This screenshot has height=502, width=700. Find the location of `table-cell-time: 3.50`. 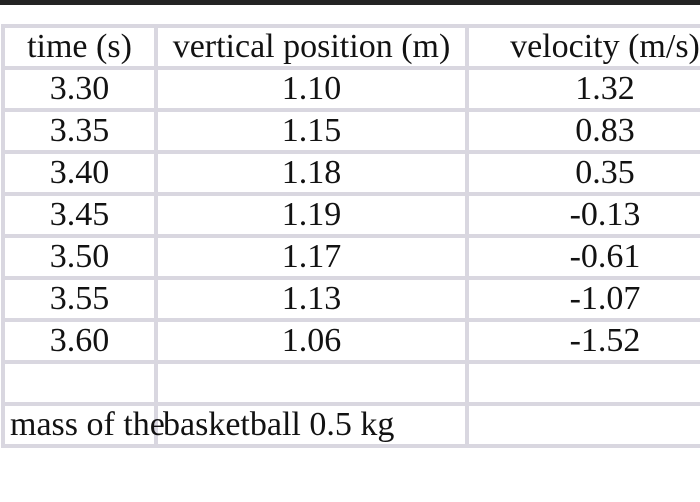

table-cell-time: 3.50 is located at coordinates (79, 257).